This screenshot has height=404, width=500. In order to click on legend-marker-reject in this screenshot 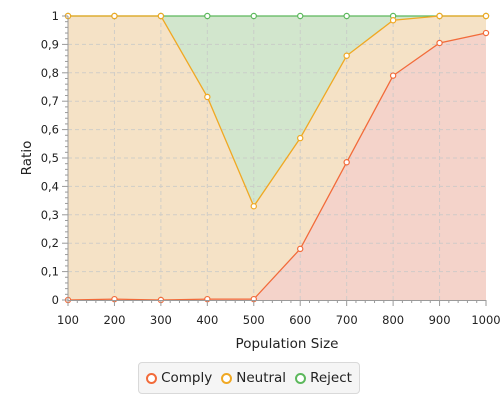, I will do `click(301, 378)`.